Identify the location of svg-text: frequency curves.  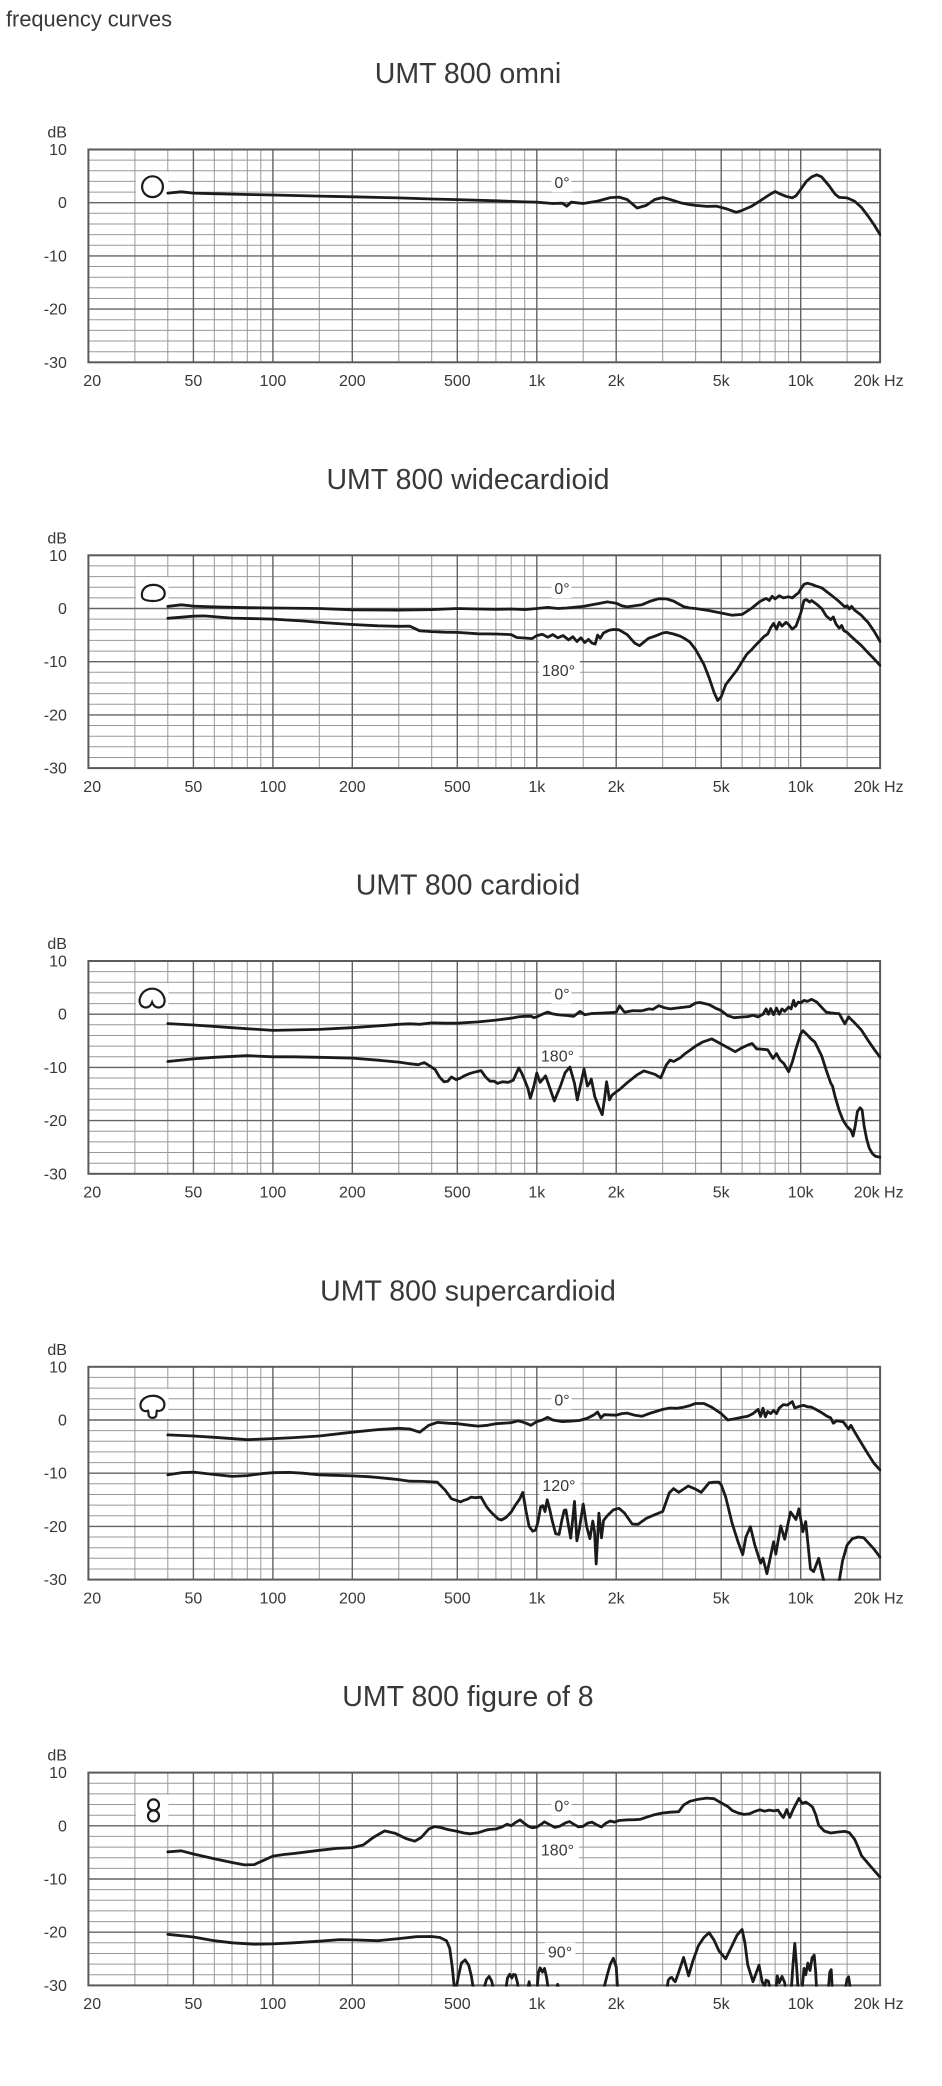
(89, 19).